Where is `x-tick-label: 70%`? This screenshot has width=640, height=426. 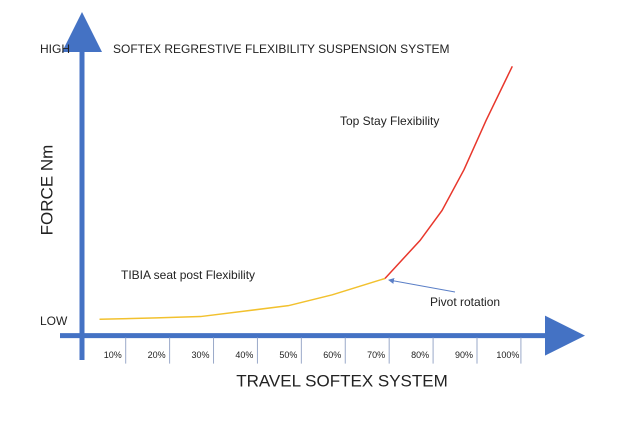
x-tick-label: 70% is located at coordinates (376, 355).